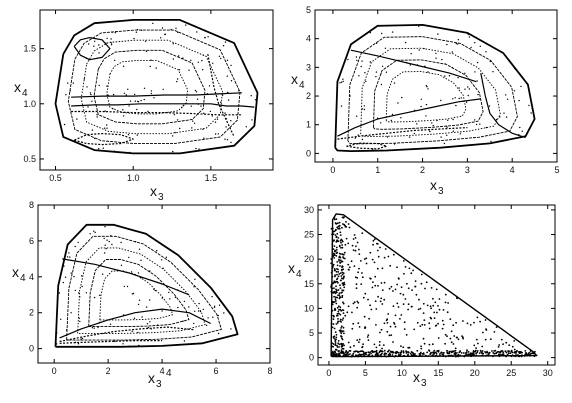 This screenshot has height=403, width=572. I want to click on panel-4-boundary-orbit, so click(434, 285).